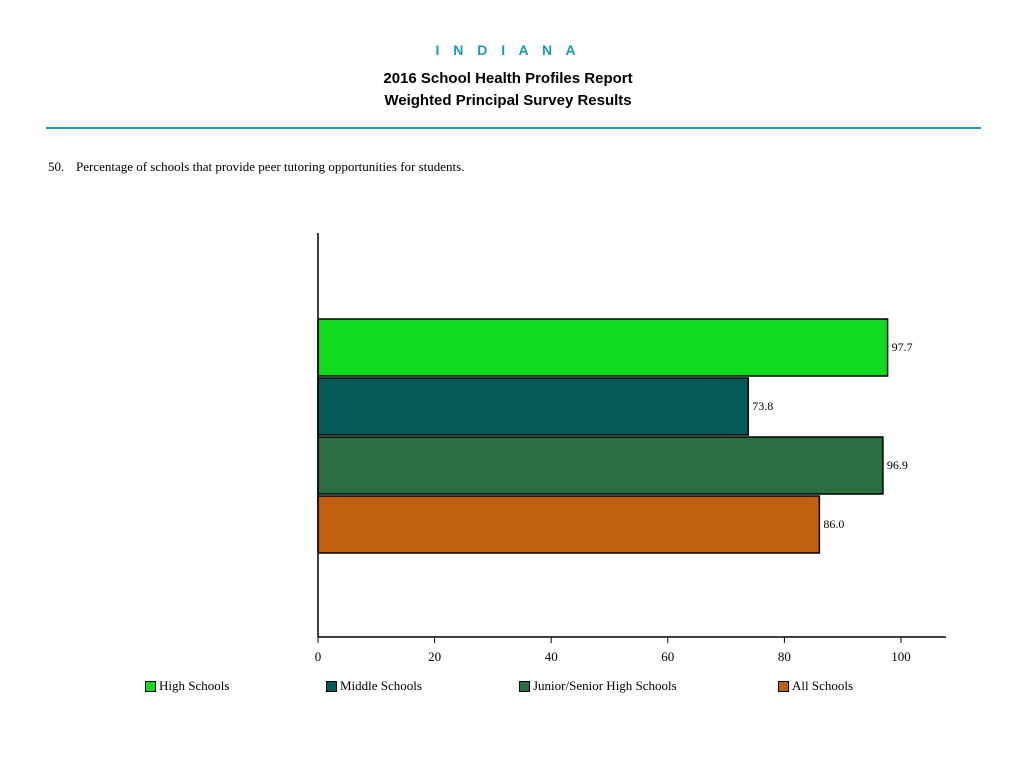 The width and height of the screenshot is (1024, 768). Describe the element at coordinates (762, 406) in the screenshot. I see `bar-value-label: 73.8` at that location.